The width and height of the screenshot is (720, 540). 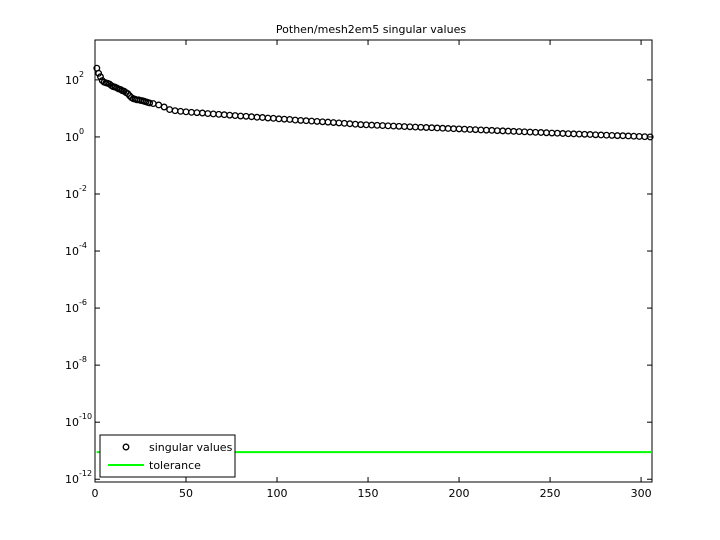 What do you see at coordinates (167, 456) in the screenshot?
I see `legend-box` at bounding box center [167, 456].